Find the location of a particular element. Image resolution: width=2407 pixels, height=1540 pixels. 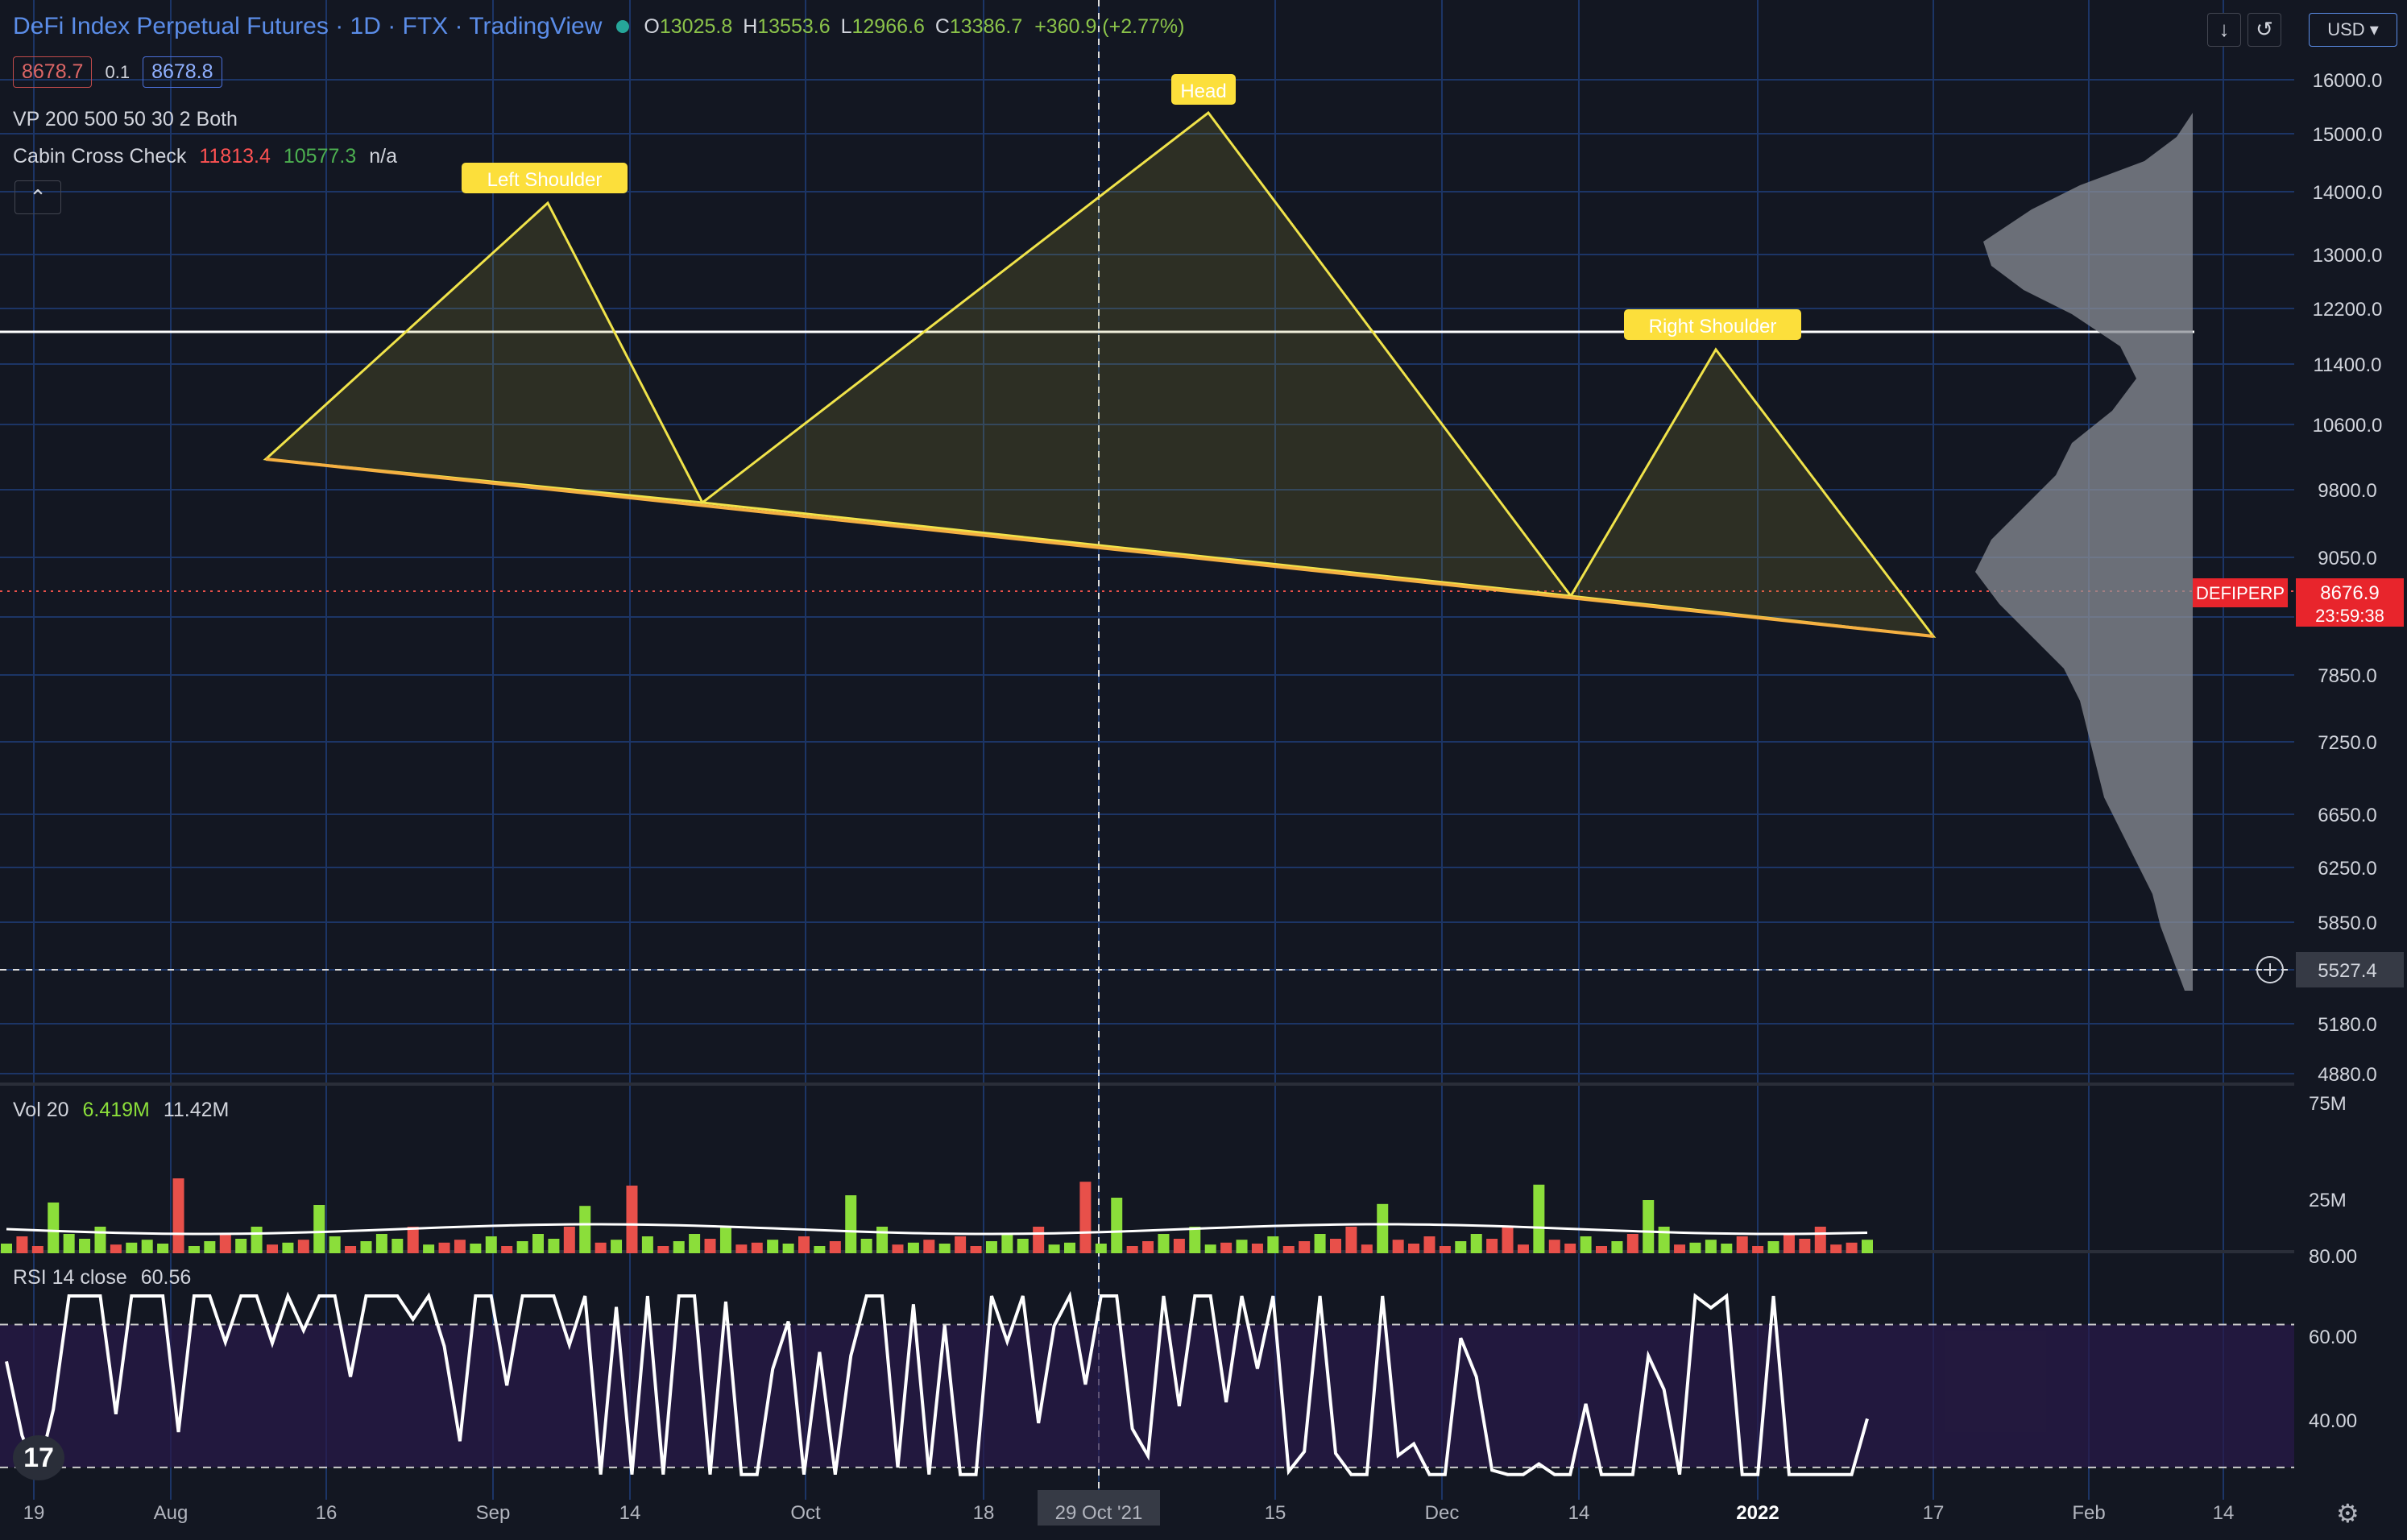

head-triangle is located at coordinates (1136, 354).